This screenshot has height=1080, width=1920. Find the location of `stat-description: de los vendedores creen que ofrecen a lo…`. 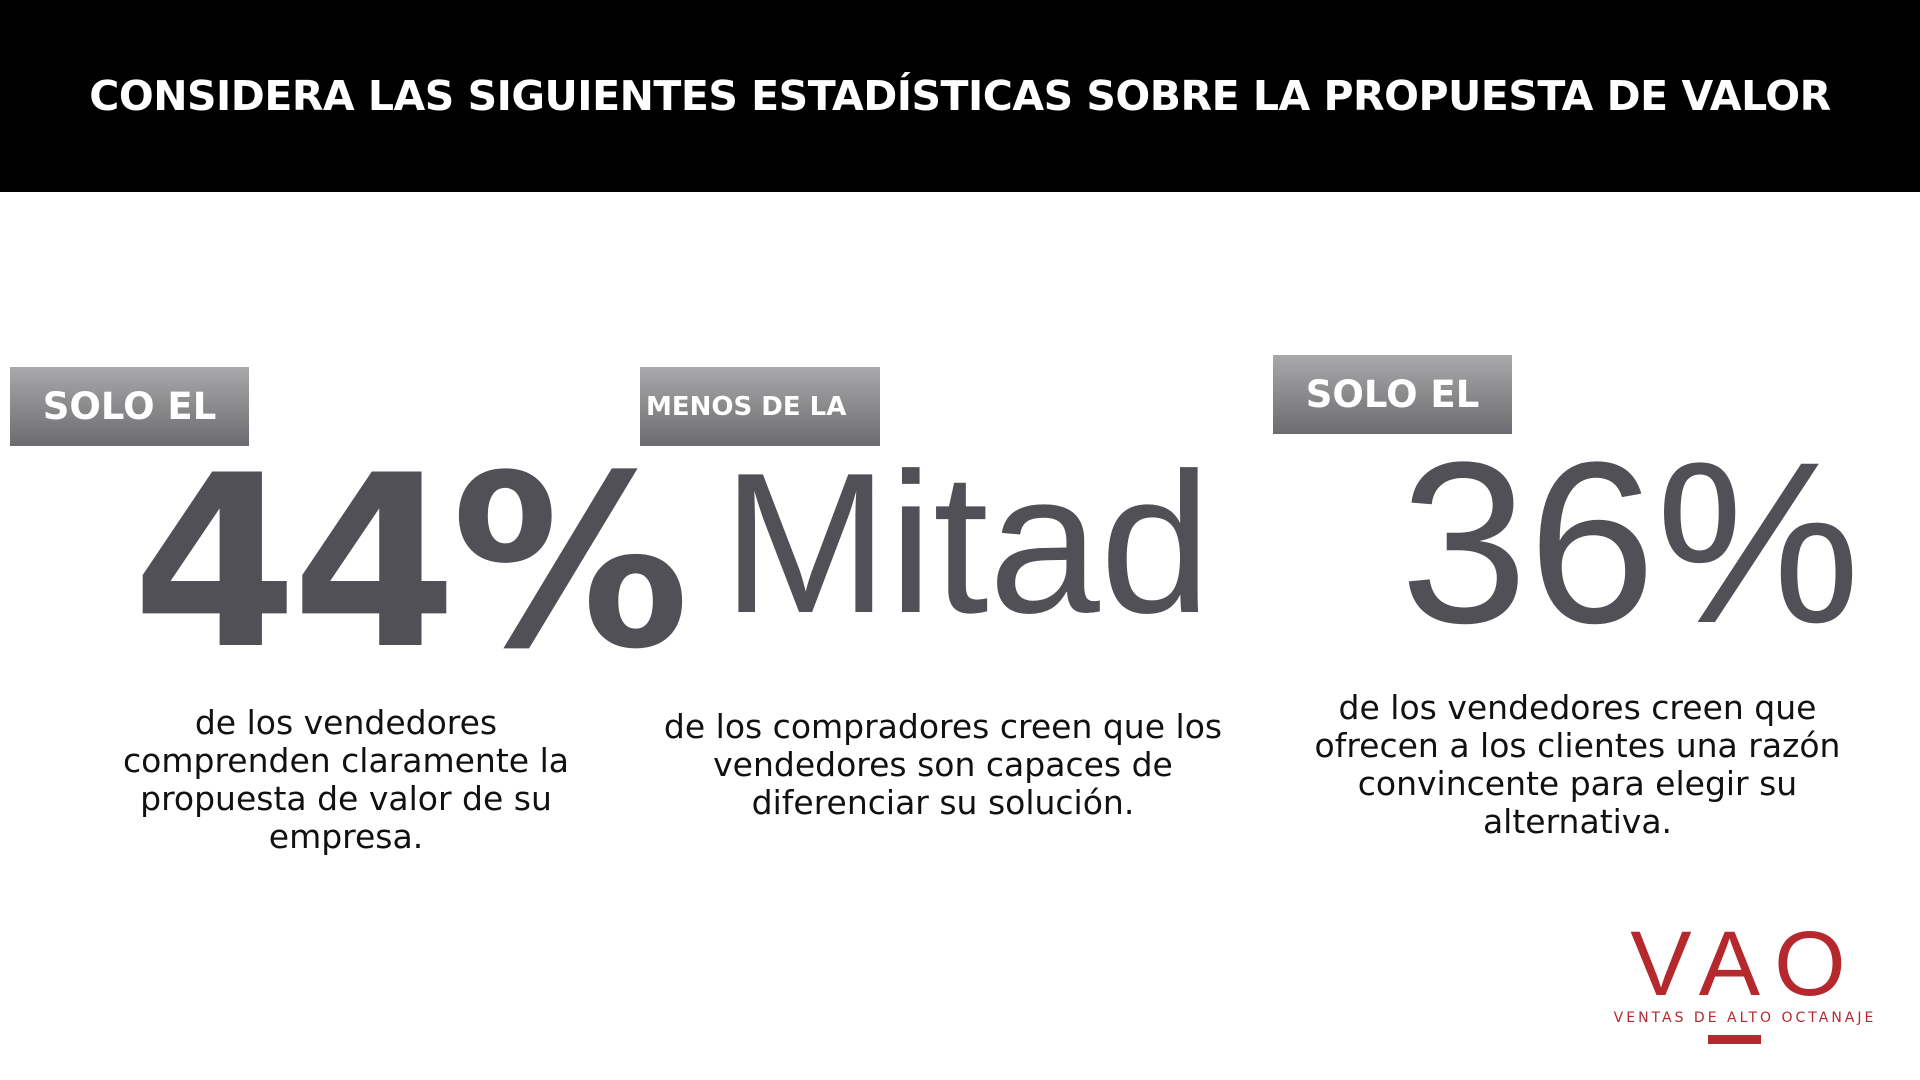

stat-description: de los vendedores creen que ofrecen a lo… is located at coordinates (1577, 764).